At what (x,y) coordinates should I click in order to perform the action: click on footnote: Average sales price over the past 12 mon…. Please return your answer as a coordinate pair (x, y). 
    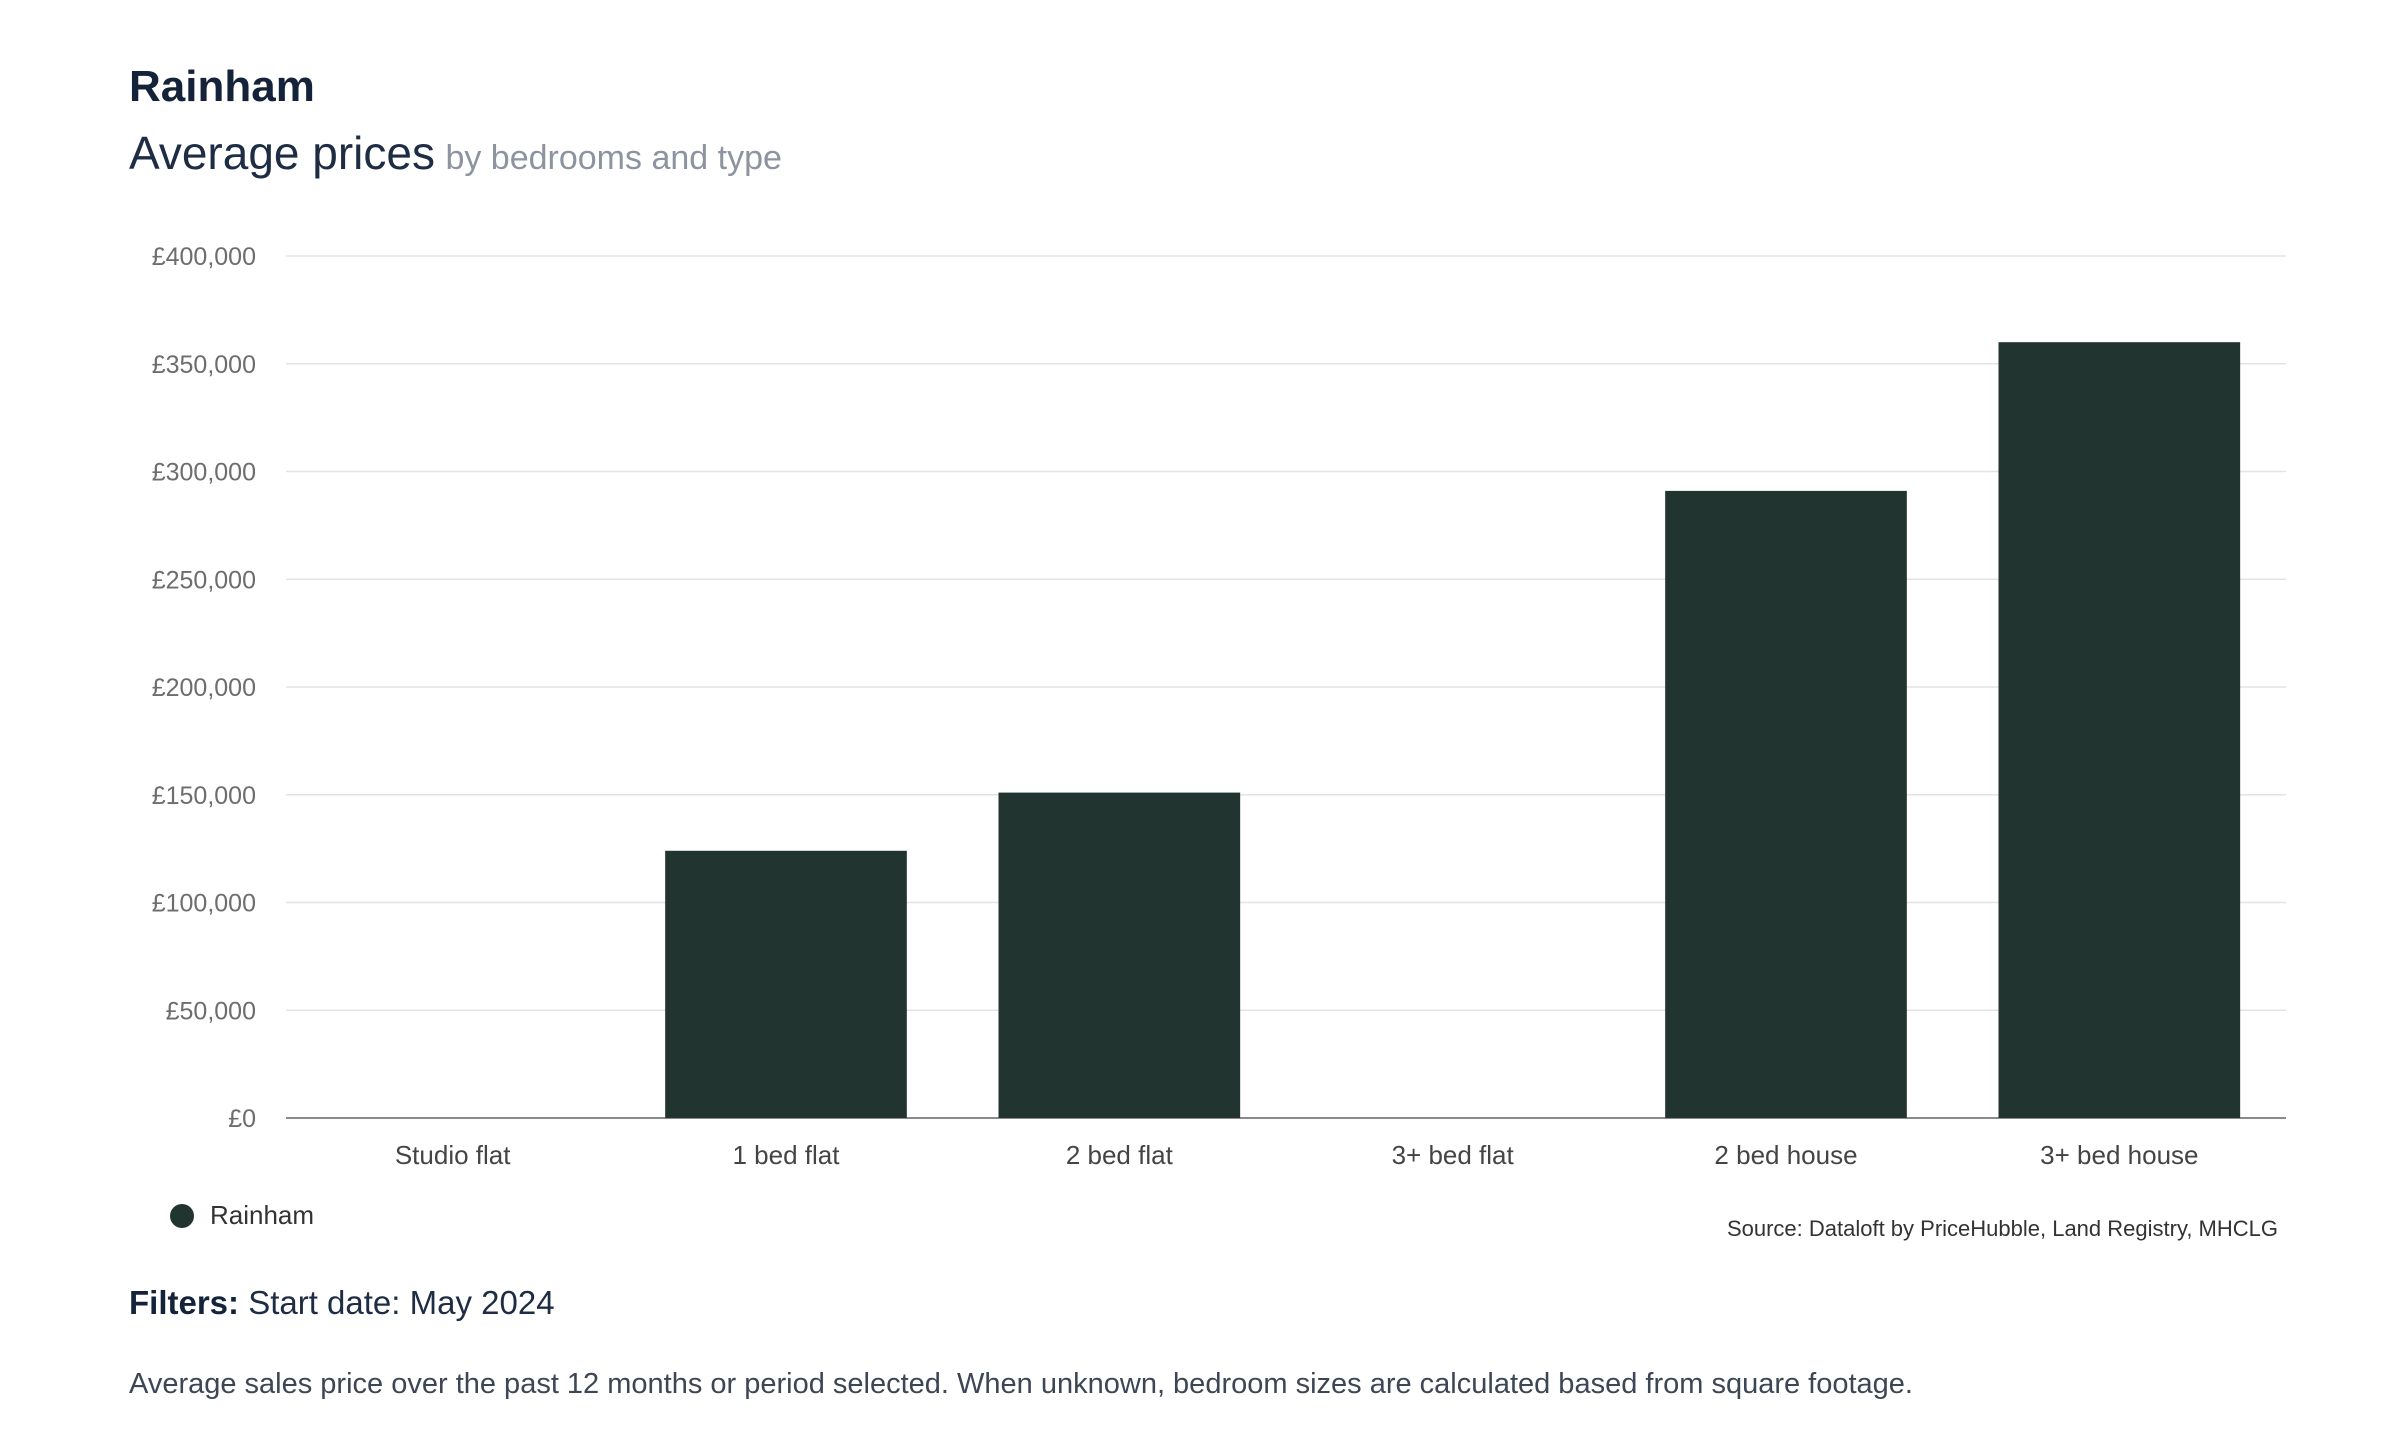
    Looking at the image, I should click on (1021, 1384).